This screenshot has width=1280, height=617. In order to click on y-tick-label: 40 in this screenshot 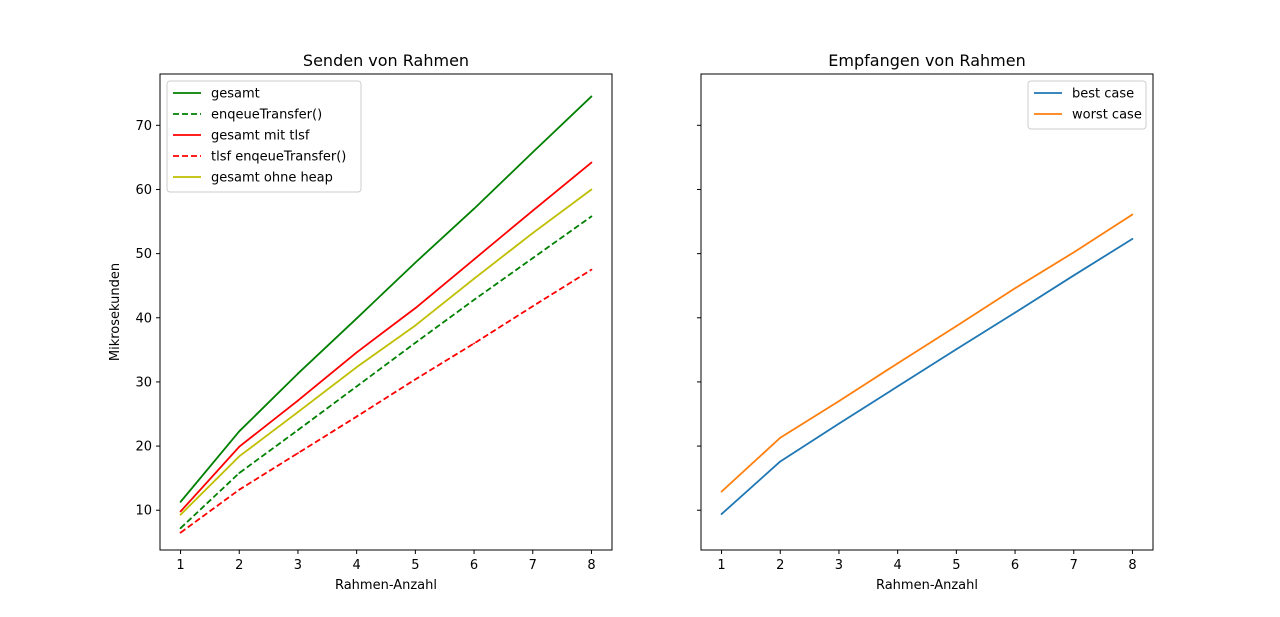, I will do `click(143, 318)`.